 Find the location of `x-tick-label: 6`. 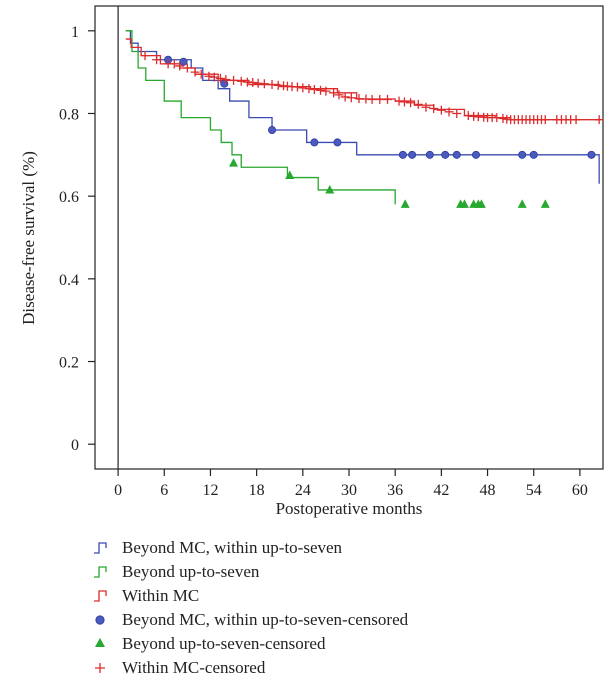

x-tick-label: 6 is located at coordinates (164, 490).